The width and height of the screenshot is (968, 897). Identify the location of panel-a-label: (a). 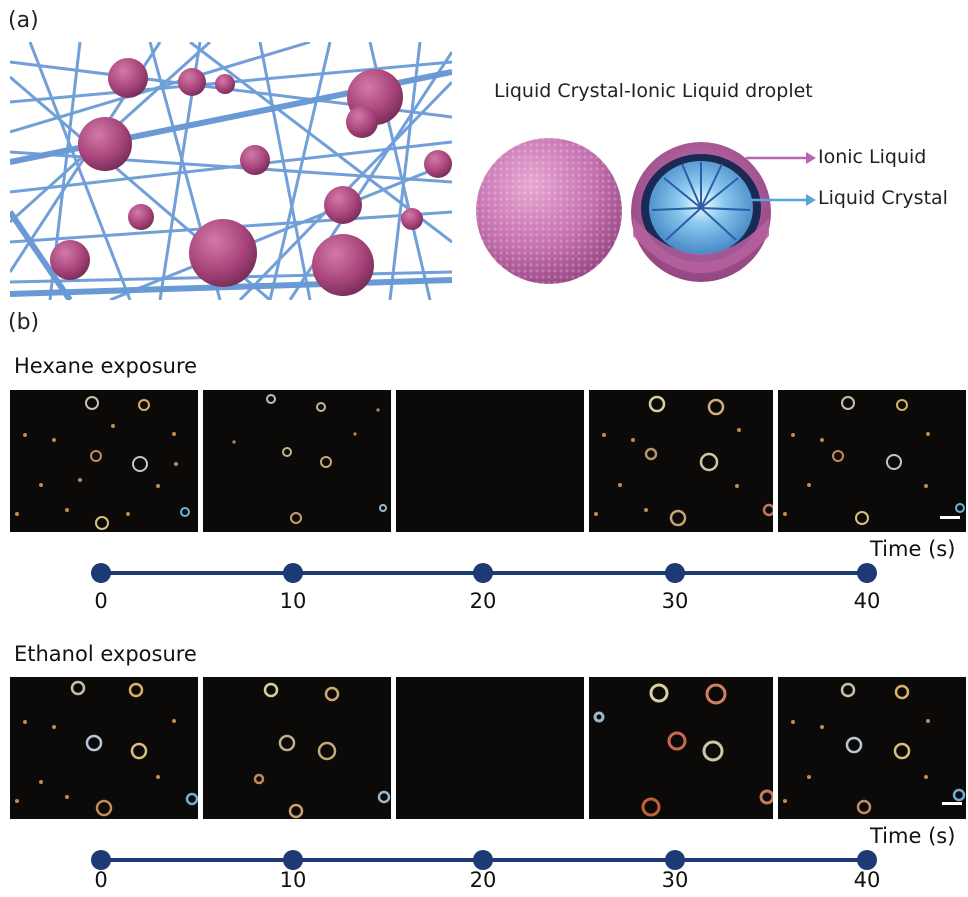
(23, 20).